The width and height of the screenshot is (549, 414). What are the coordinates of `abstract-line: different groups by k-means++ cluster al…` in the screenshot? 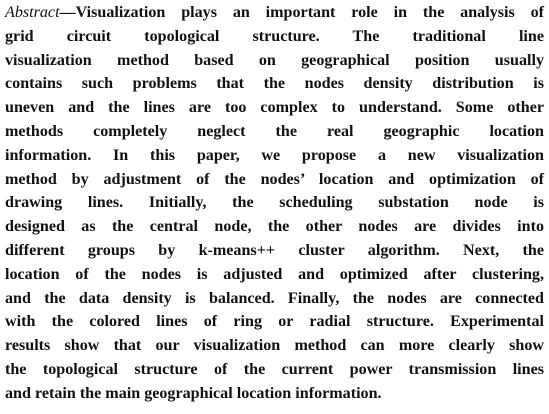 It's located at (274, 250).